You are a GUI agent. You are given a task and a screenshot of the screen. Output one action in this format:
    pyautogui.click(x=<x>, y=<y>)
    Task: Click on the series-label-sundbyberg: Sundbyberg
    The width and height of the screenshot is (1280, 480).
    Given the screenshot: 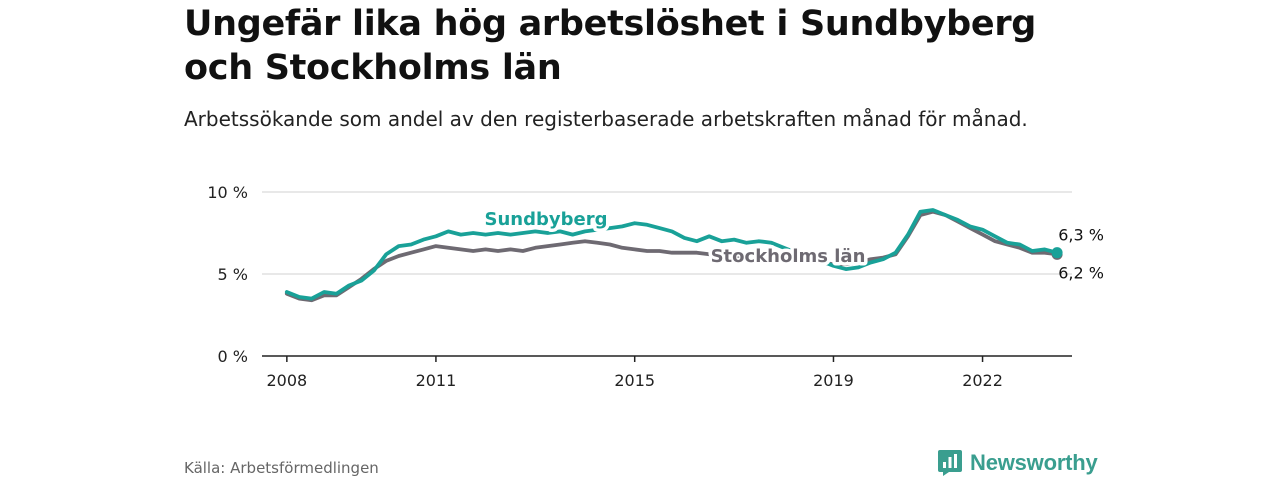 What is the action you would take?
    pyautogui.click(x=546, y=219)
    